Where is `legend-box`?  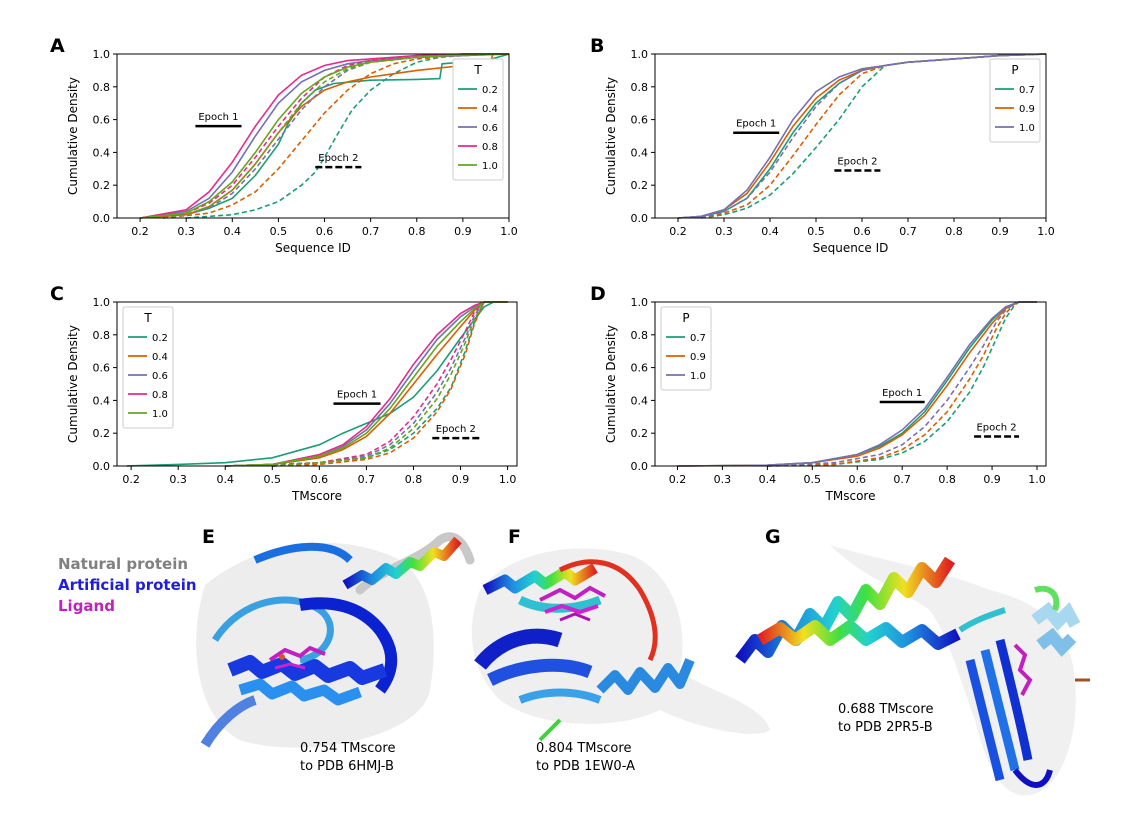 legend-box is located at coordinates (1015, 100).